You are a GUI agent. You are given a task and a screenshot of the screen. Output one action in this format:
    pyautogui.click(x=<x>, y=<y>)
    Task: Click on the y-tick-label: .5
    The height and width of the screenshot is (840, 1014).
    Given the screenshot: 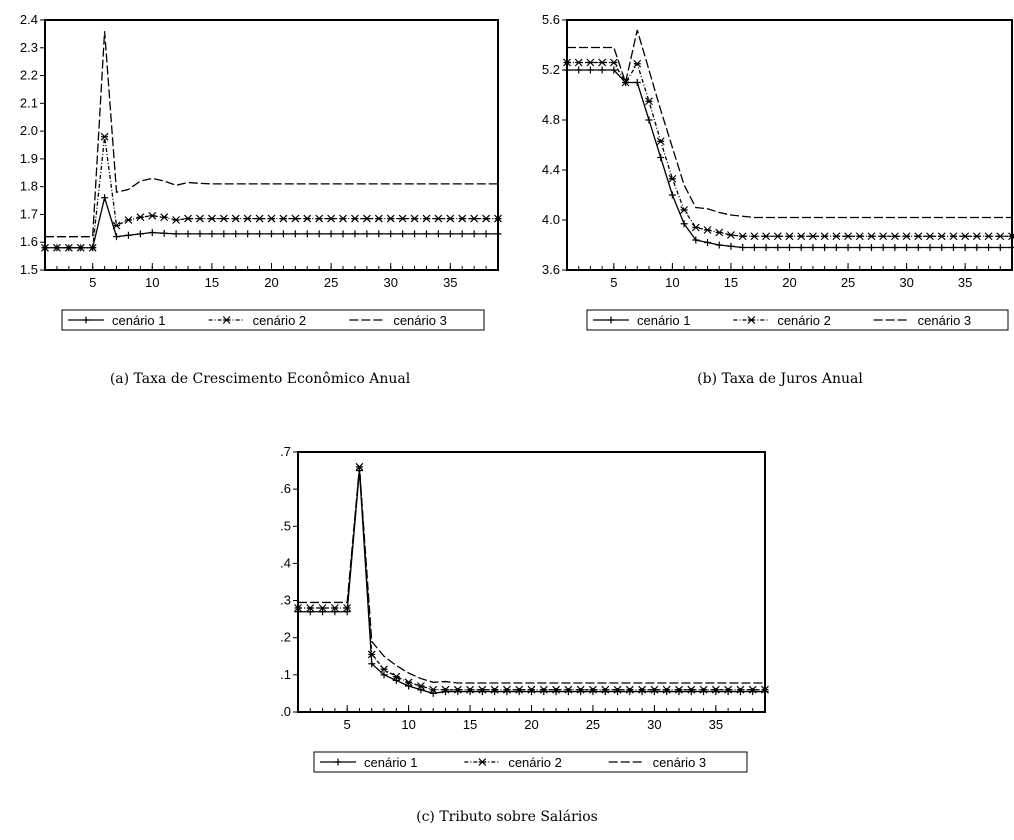 What is the action you would take?
    pyautogui.click(x=285, y=525)
    